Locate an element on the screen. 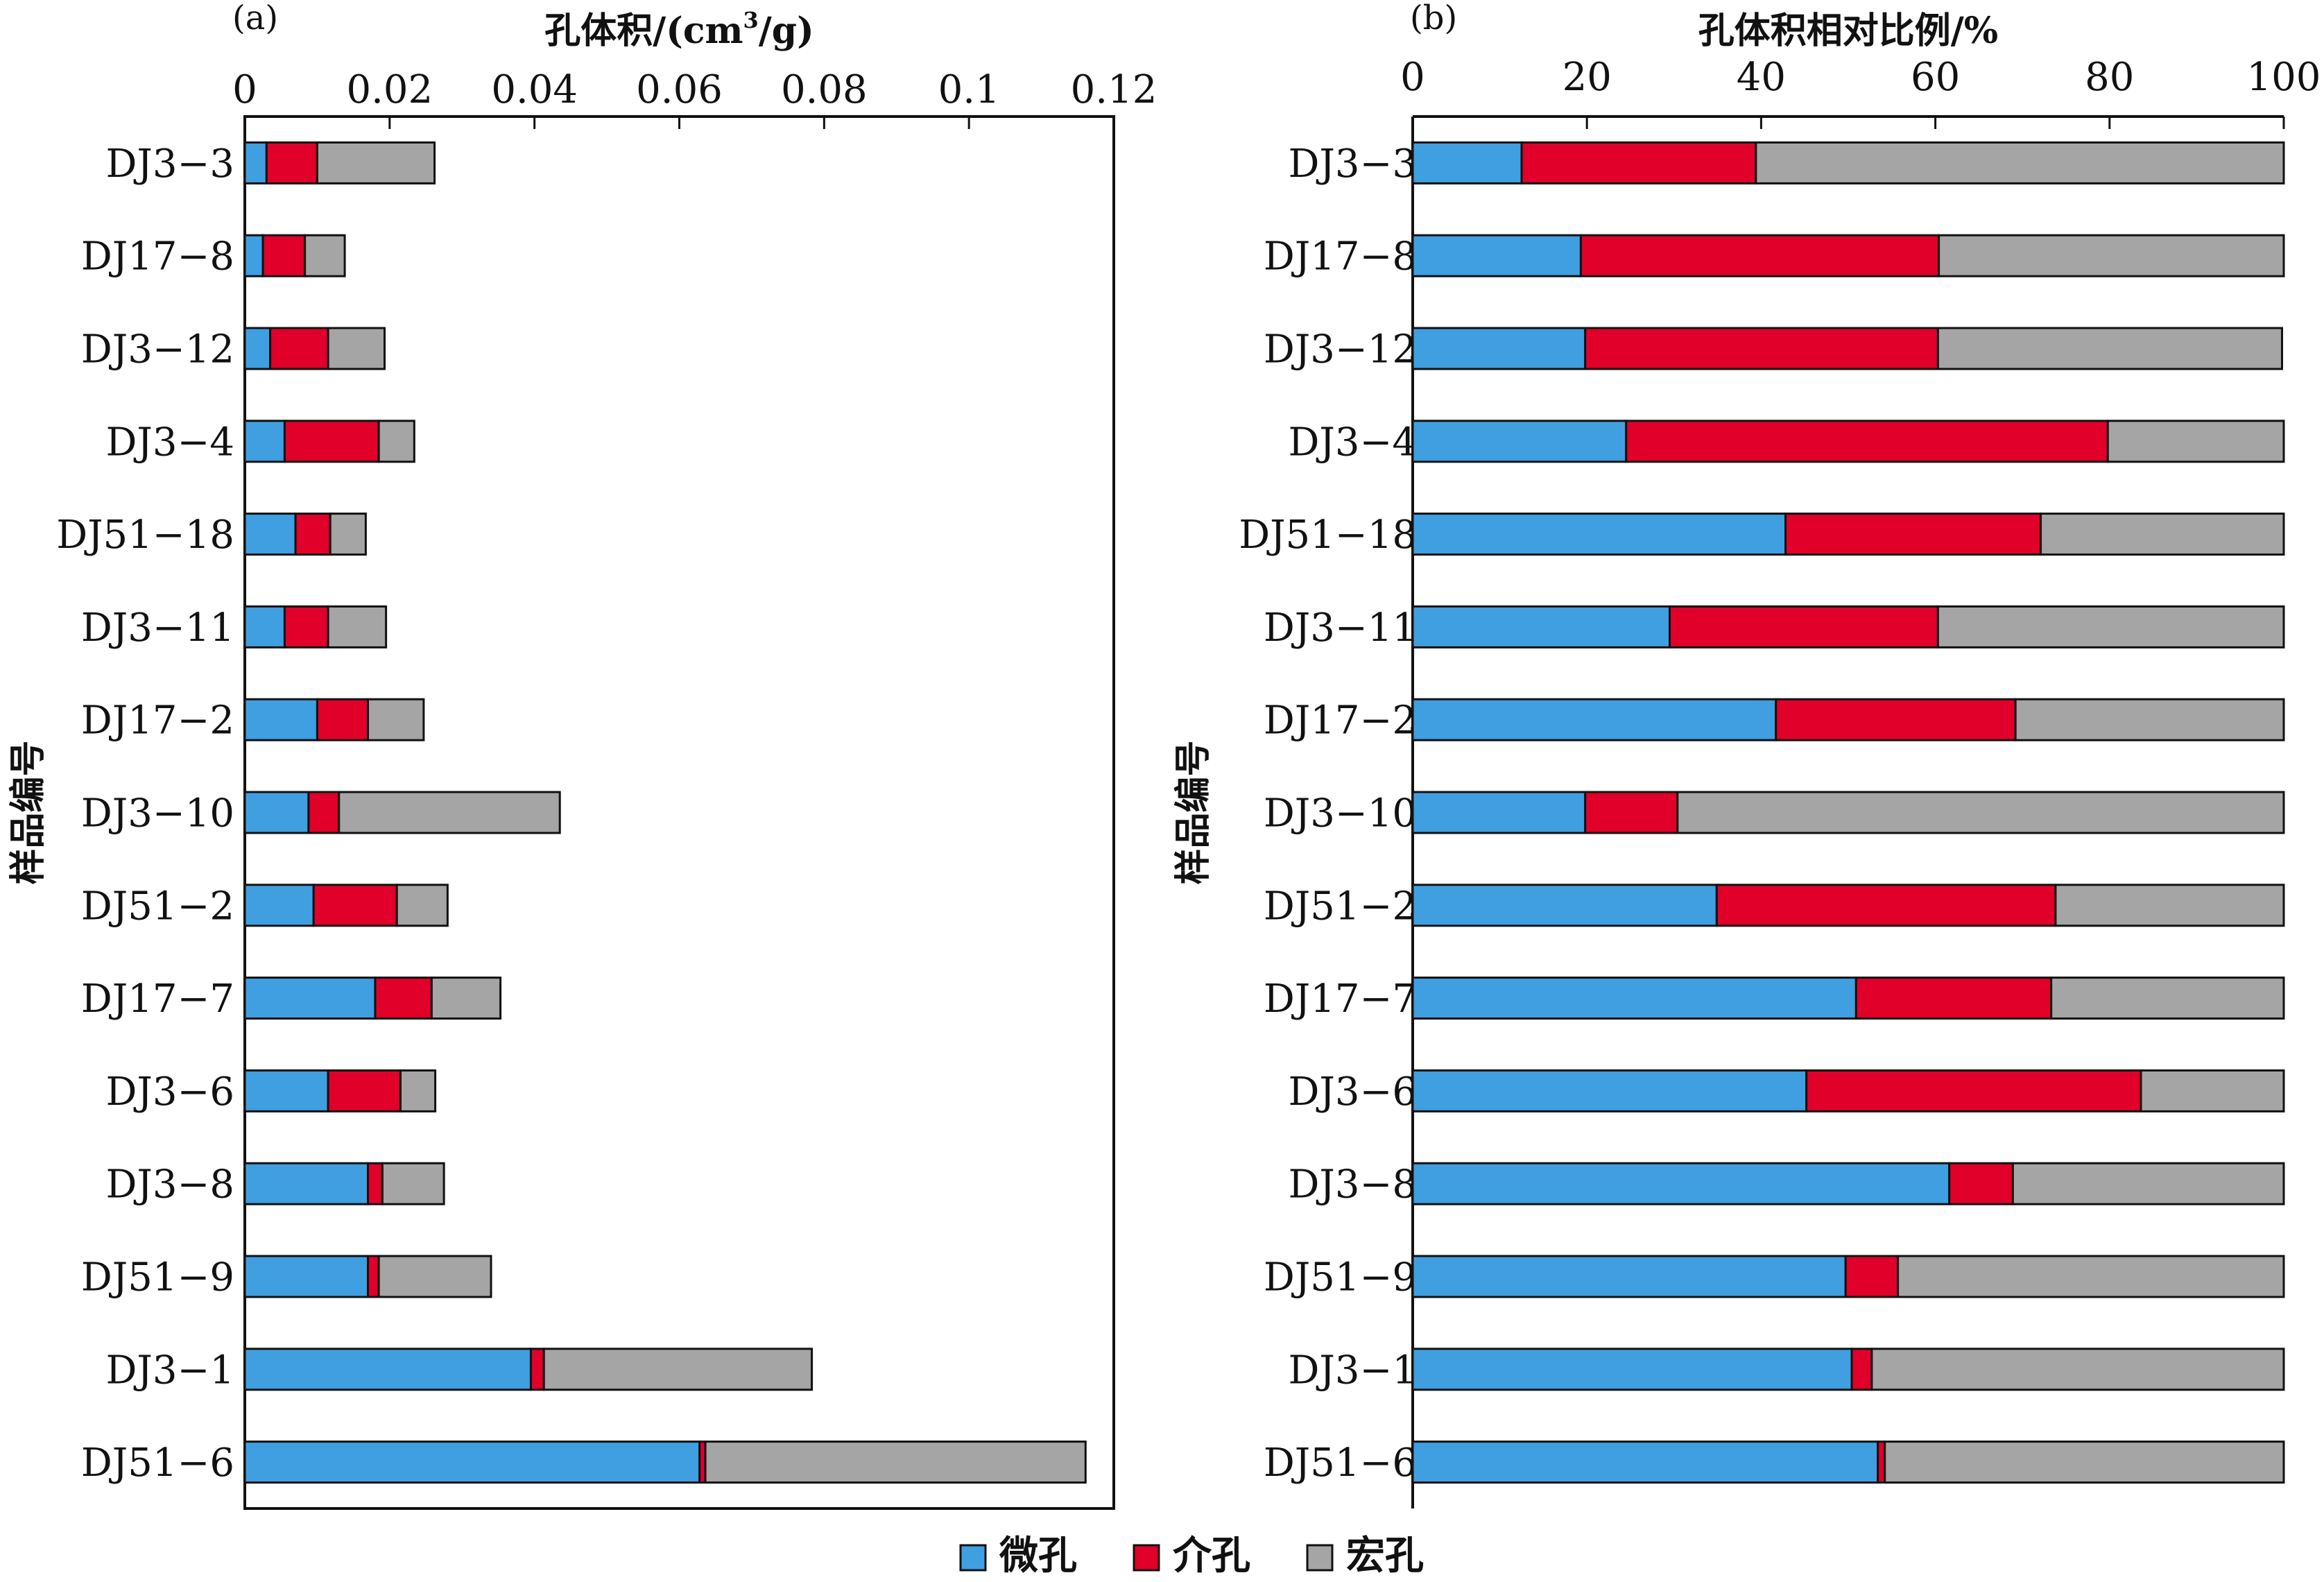  x-tick-label: 60 is located at coordinates (1935, 77).